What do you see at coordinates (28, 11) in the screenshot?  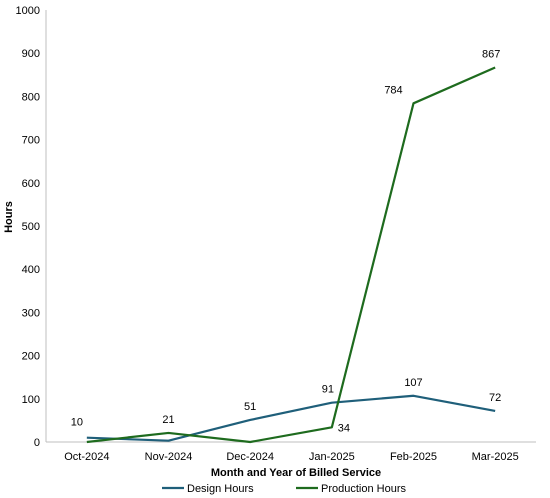 I see `y-tick-label: 1000` at bounding box center [28, 11].